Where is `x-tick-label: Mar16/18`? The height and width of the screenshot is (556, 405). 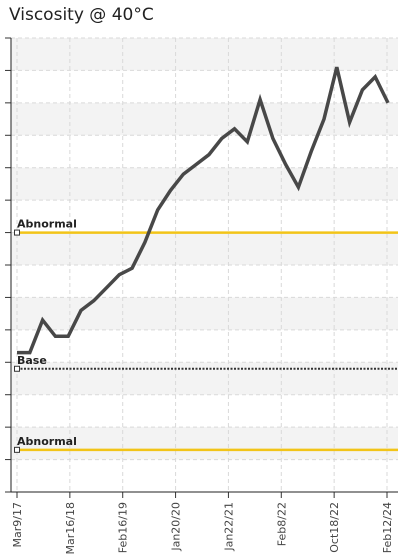
x-tick-label: Mar16/18 is located at coordinates (70, 528).